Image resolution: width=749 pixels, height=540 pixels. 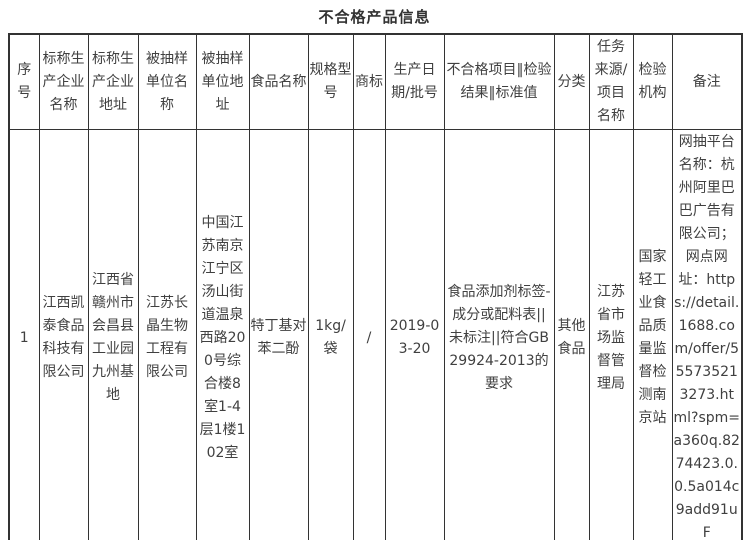 What do you see at coordinates (414, 81) in the screenshot?
I see `col-header-production-date: 生产日期/批号` at bounding box center [414, 81].